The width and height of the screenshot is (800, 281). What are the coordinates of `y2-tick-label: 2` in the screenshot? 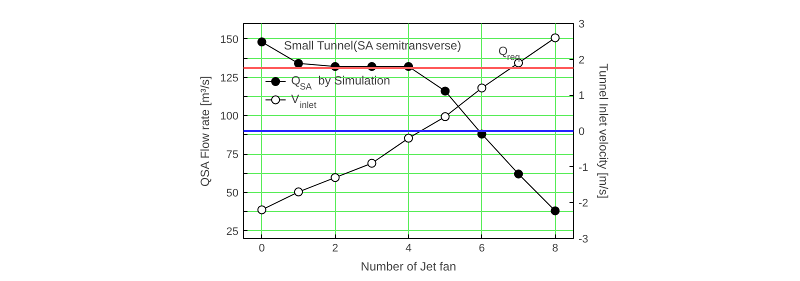 It's located at (581, 60).